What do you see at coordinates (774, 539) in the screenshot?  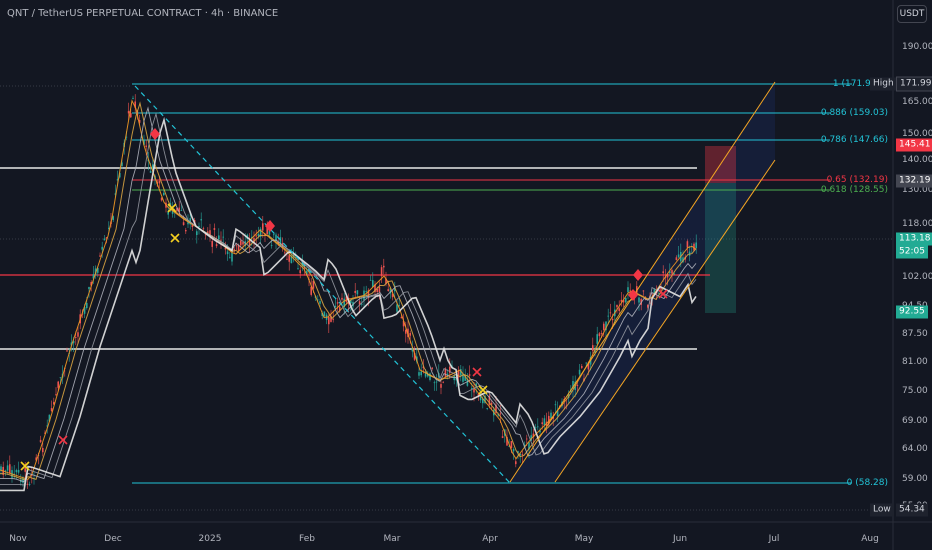 I see `time-tick: Jul` at bounding box center [774, 539].